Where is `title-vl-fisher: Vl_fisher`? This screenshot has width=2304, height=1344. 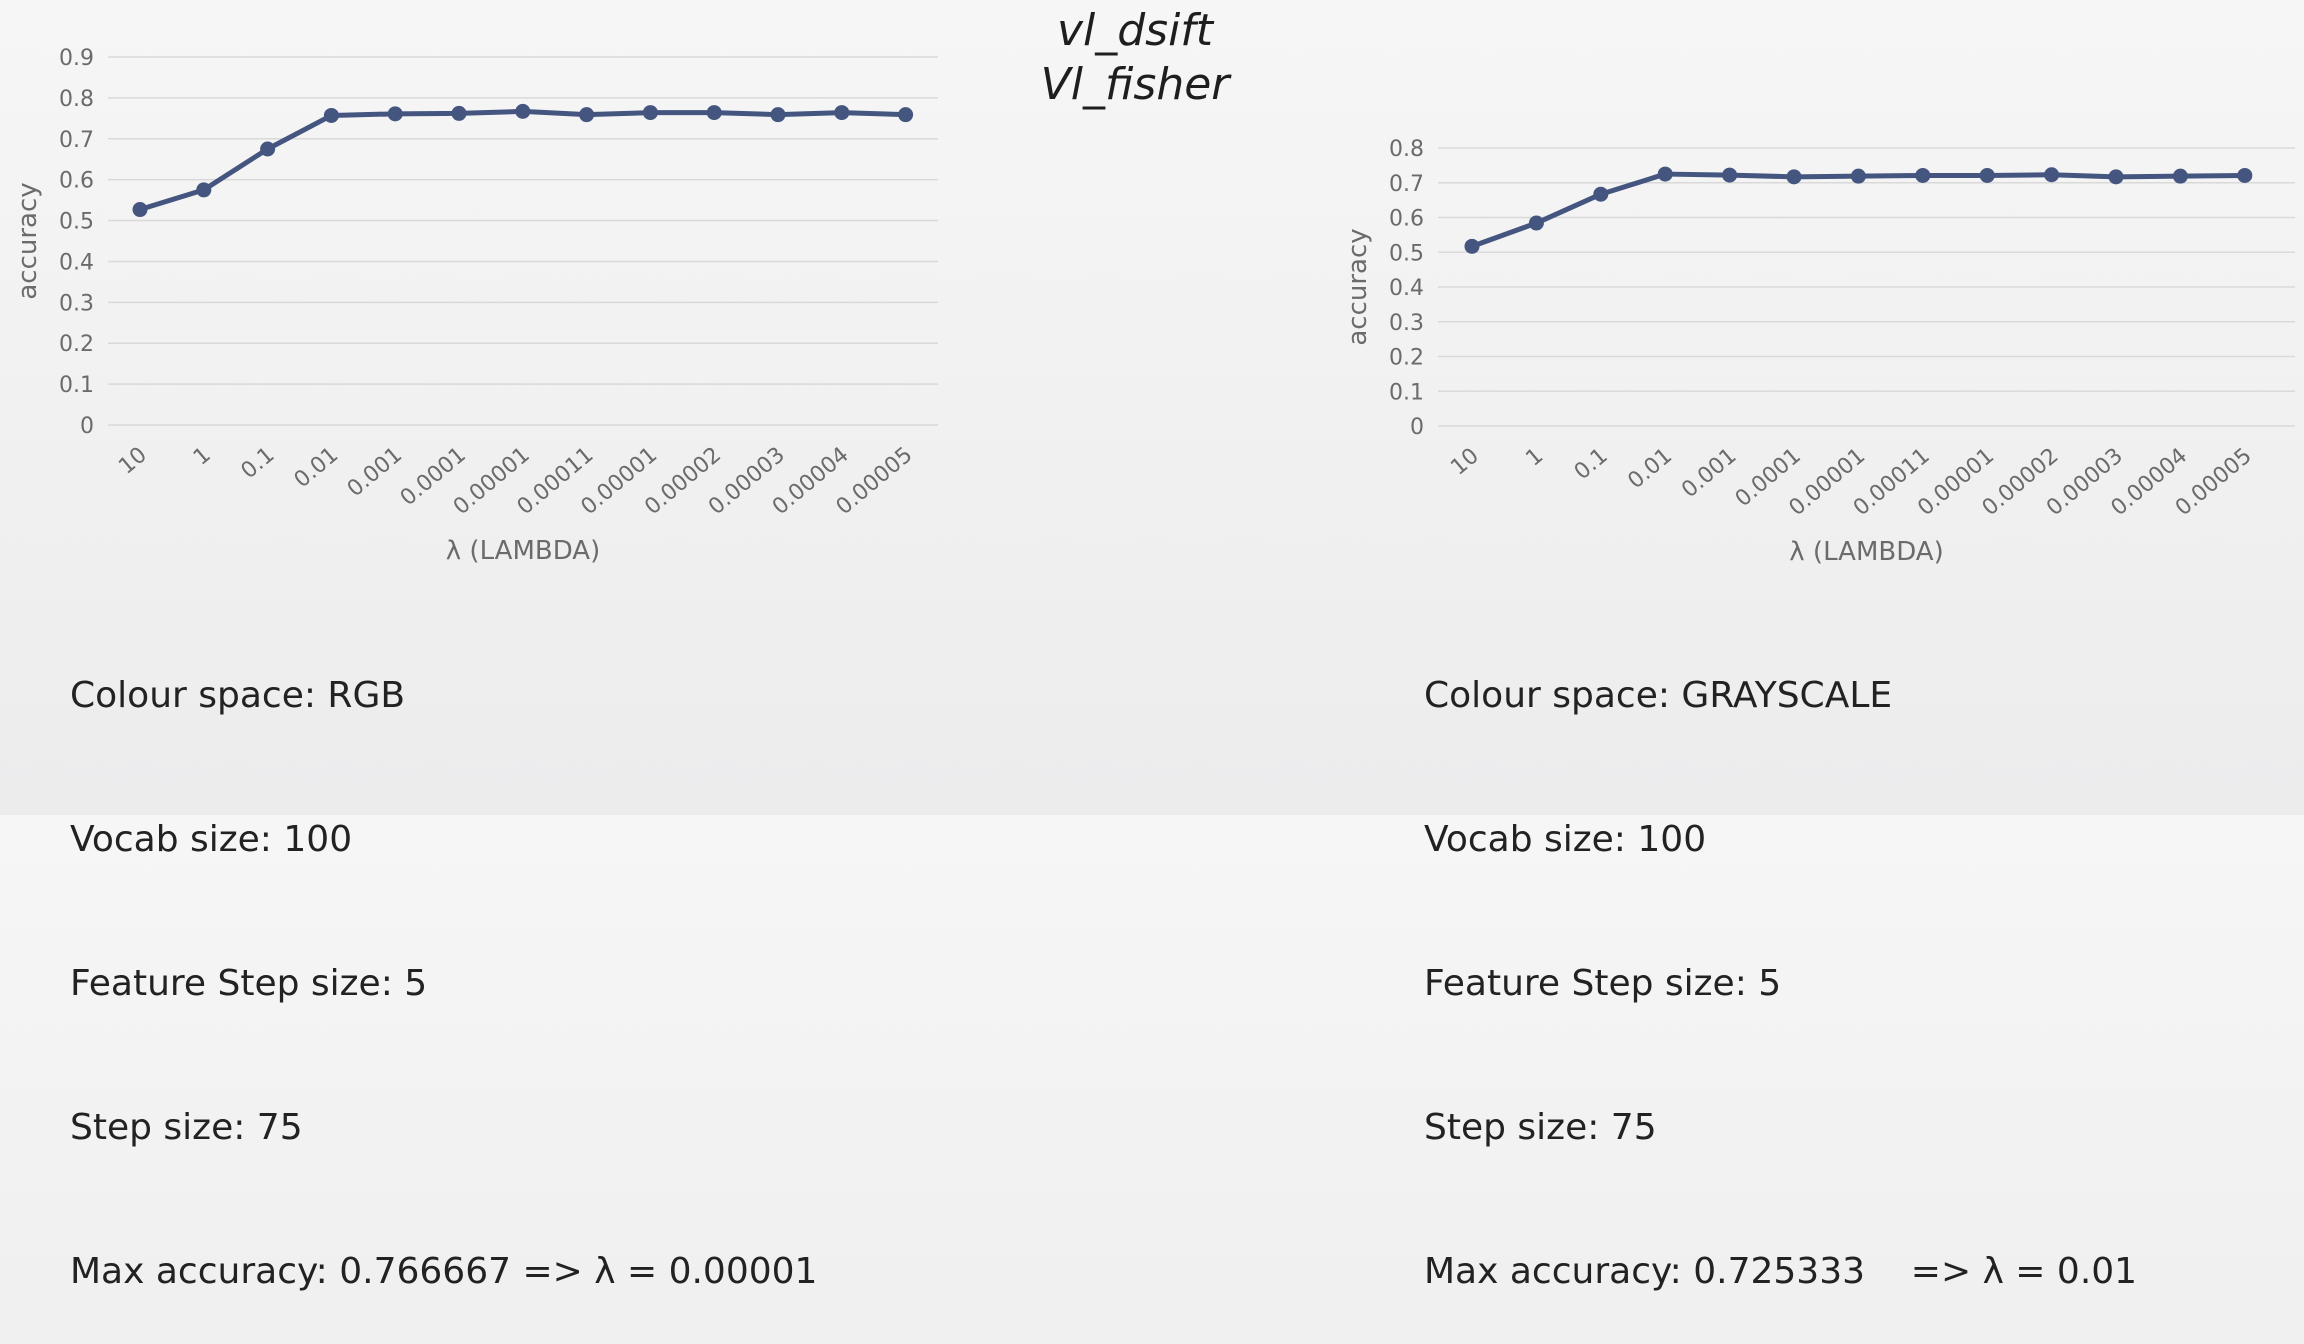
title-vl-fisher: Vl_fisher is located at coordinates (1135, 84).